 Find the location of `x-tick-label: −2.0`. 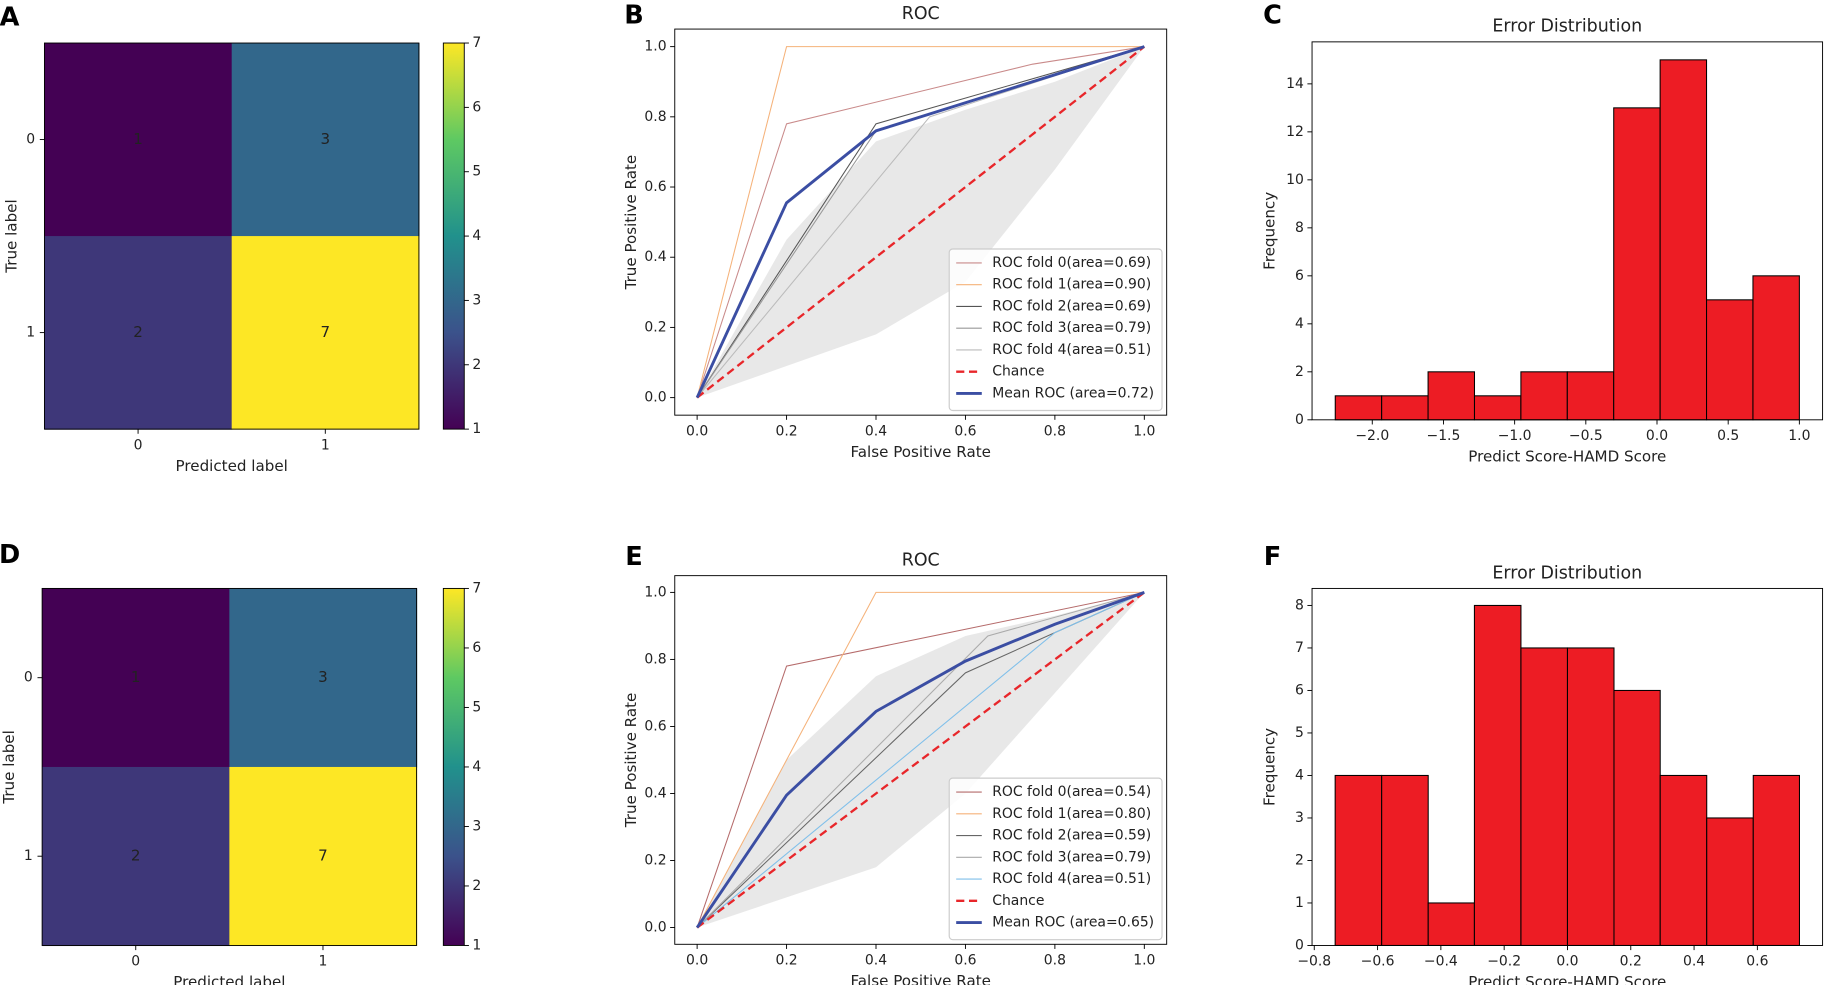

x-tick-label: −2.0 is located at coordinates (1372, 436).